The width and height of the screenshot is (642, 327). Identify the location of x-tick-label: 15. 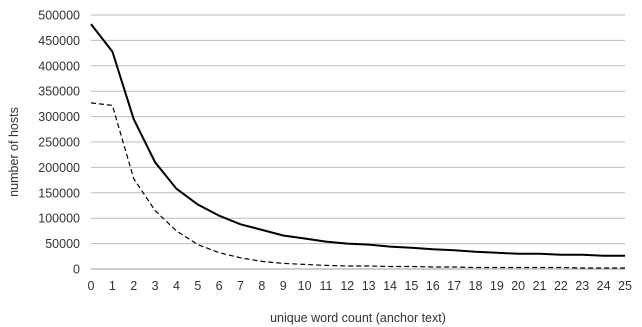
(411, 286).